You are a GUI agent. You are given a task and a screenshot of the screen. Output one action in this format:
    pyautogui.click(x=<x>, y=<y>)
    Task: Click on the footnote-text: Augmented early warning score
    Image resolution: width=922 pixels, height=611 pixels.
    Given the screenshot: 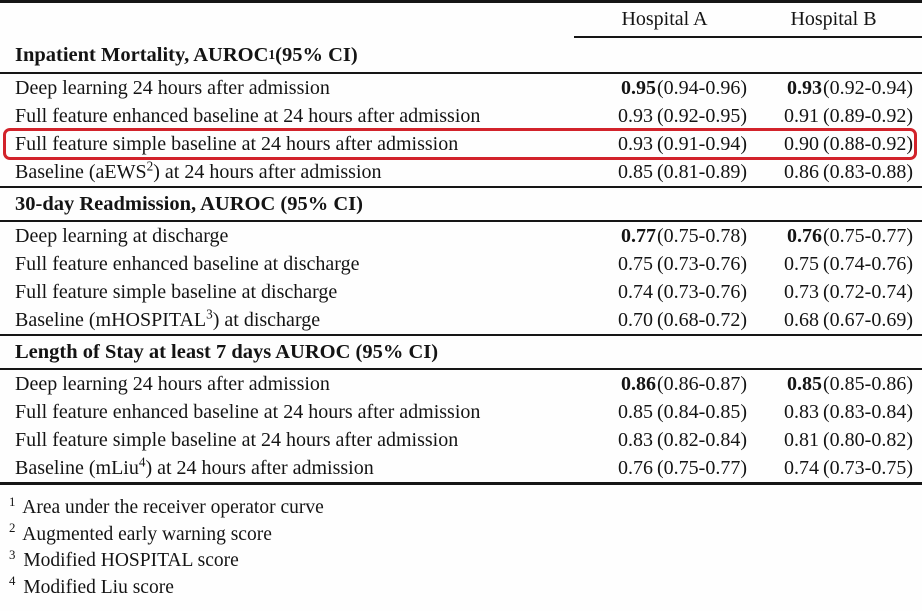 What is the action you would take?
    pyautogui.click(x=147, y=534)
    